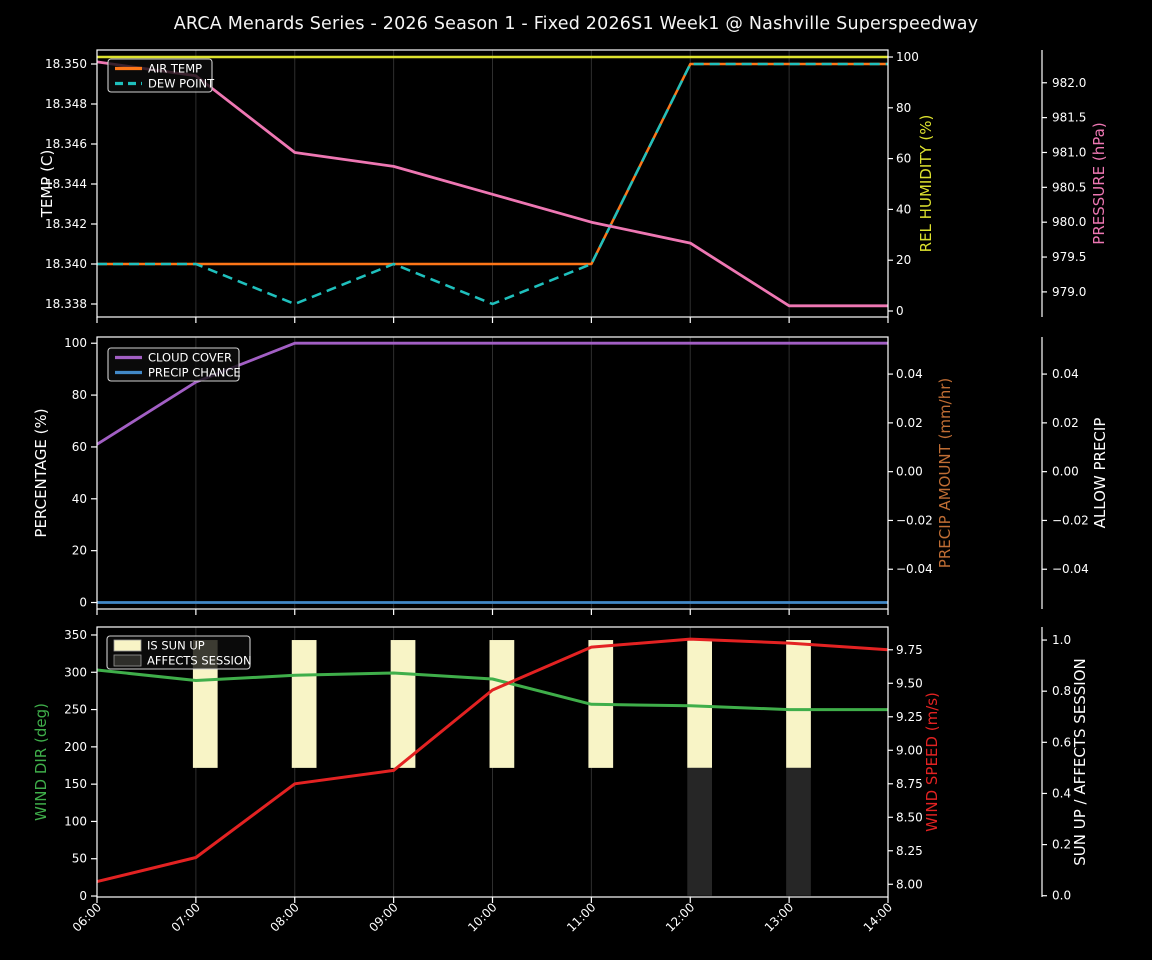  I want to click on air-temp-line, so click(492, 164).